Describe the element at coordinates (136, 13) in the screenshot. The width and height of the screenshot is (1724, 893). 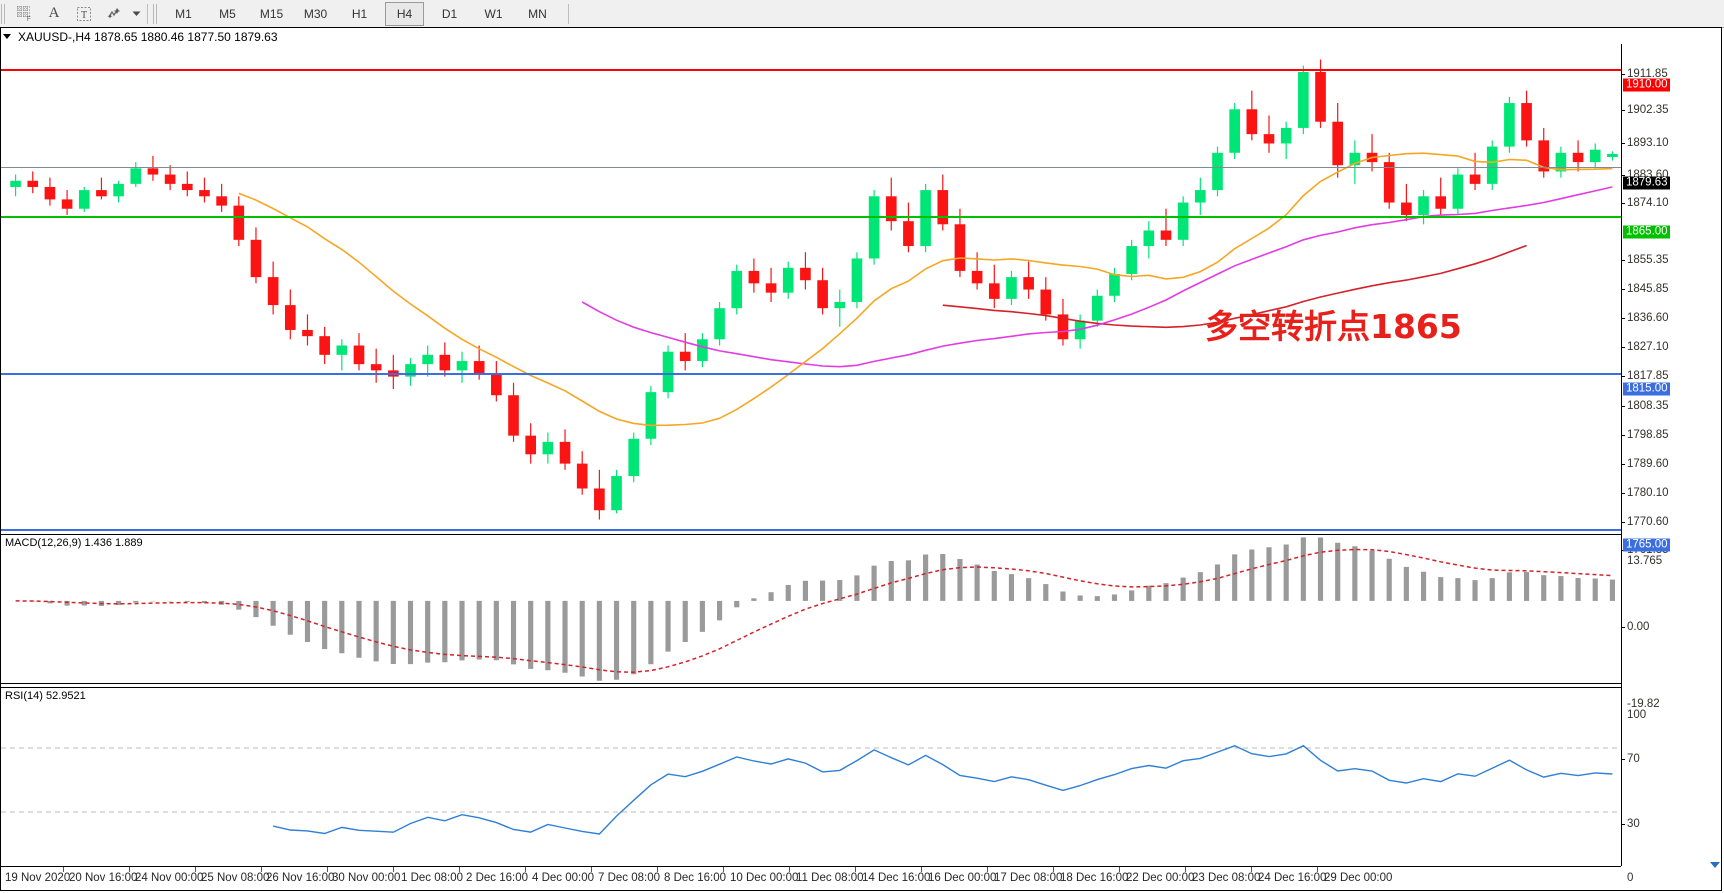
I see `chevron-down-icon` at that location.